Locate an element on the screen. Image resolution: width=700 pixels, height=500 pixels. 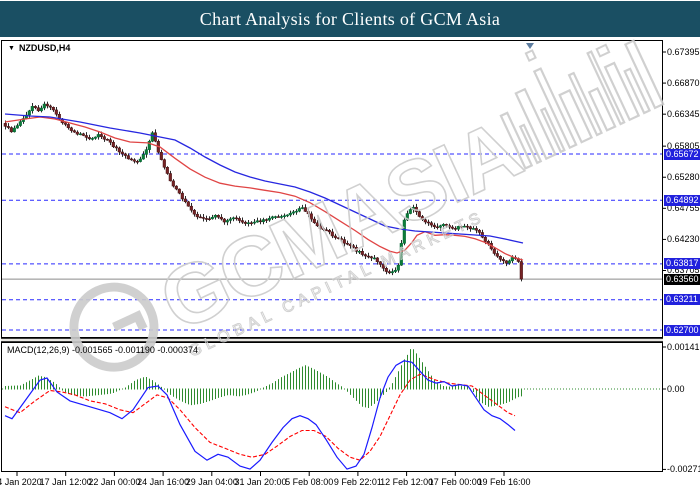
level-price-label: 0.62700 is located at coordinates (682, 330).